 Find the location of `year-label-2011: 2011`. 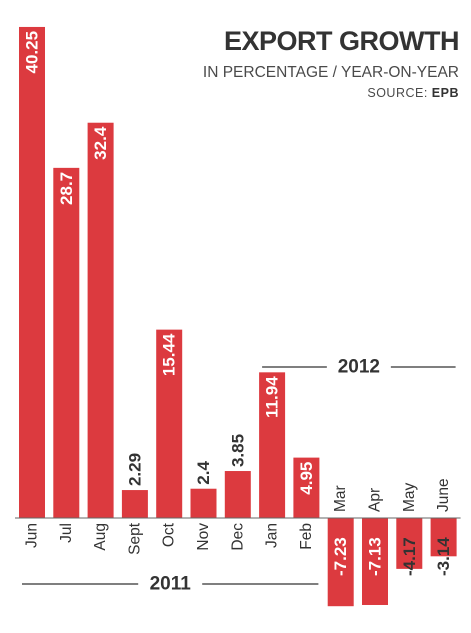

year-label-2011: 2011 is located at coordinates (171, 584).